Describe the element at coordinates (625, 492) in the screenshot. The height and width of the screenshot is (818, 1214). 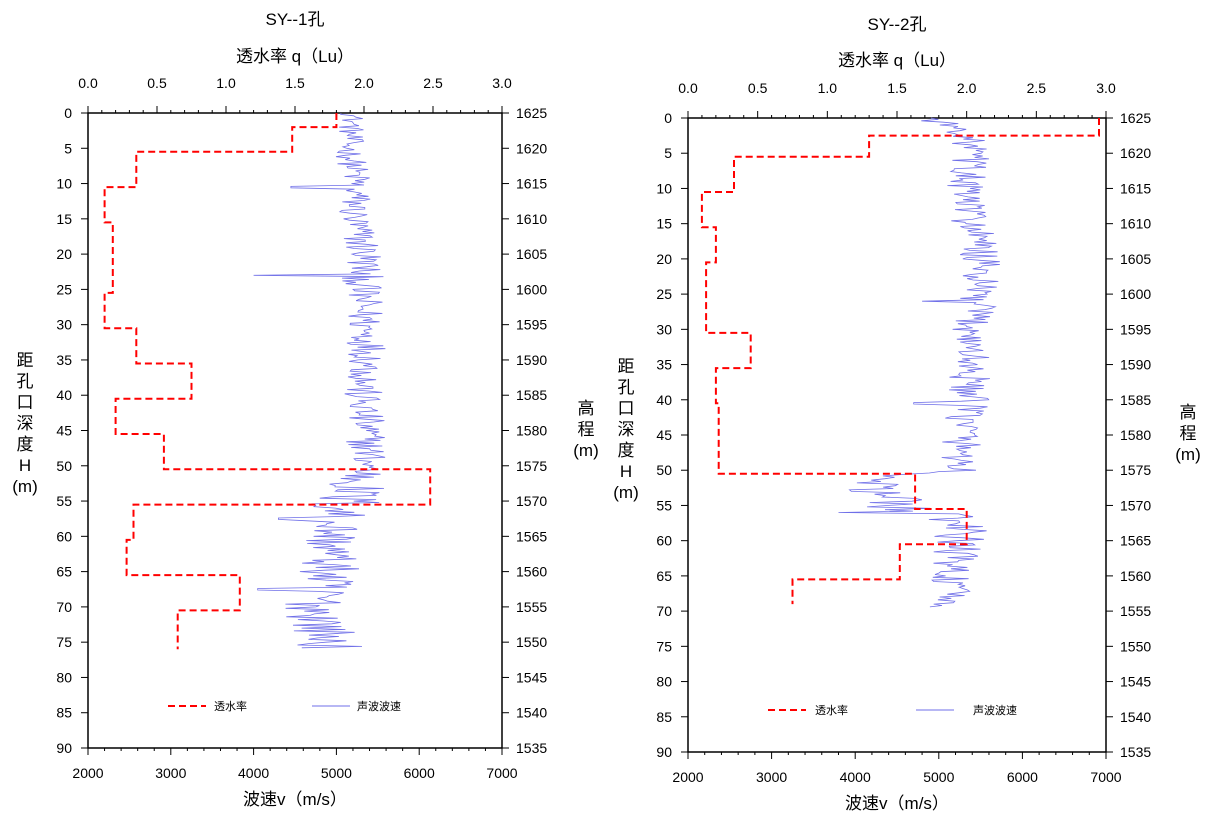
I see `left-axis-label-char: (m)` at that location.